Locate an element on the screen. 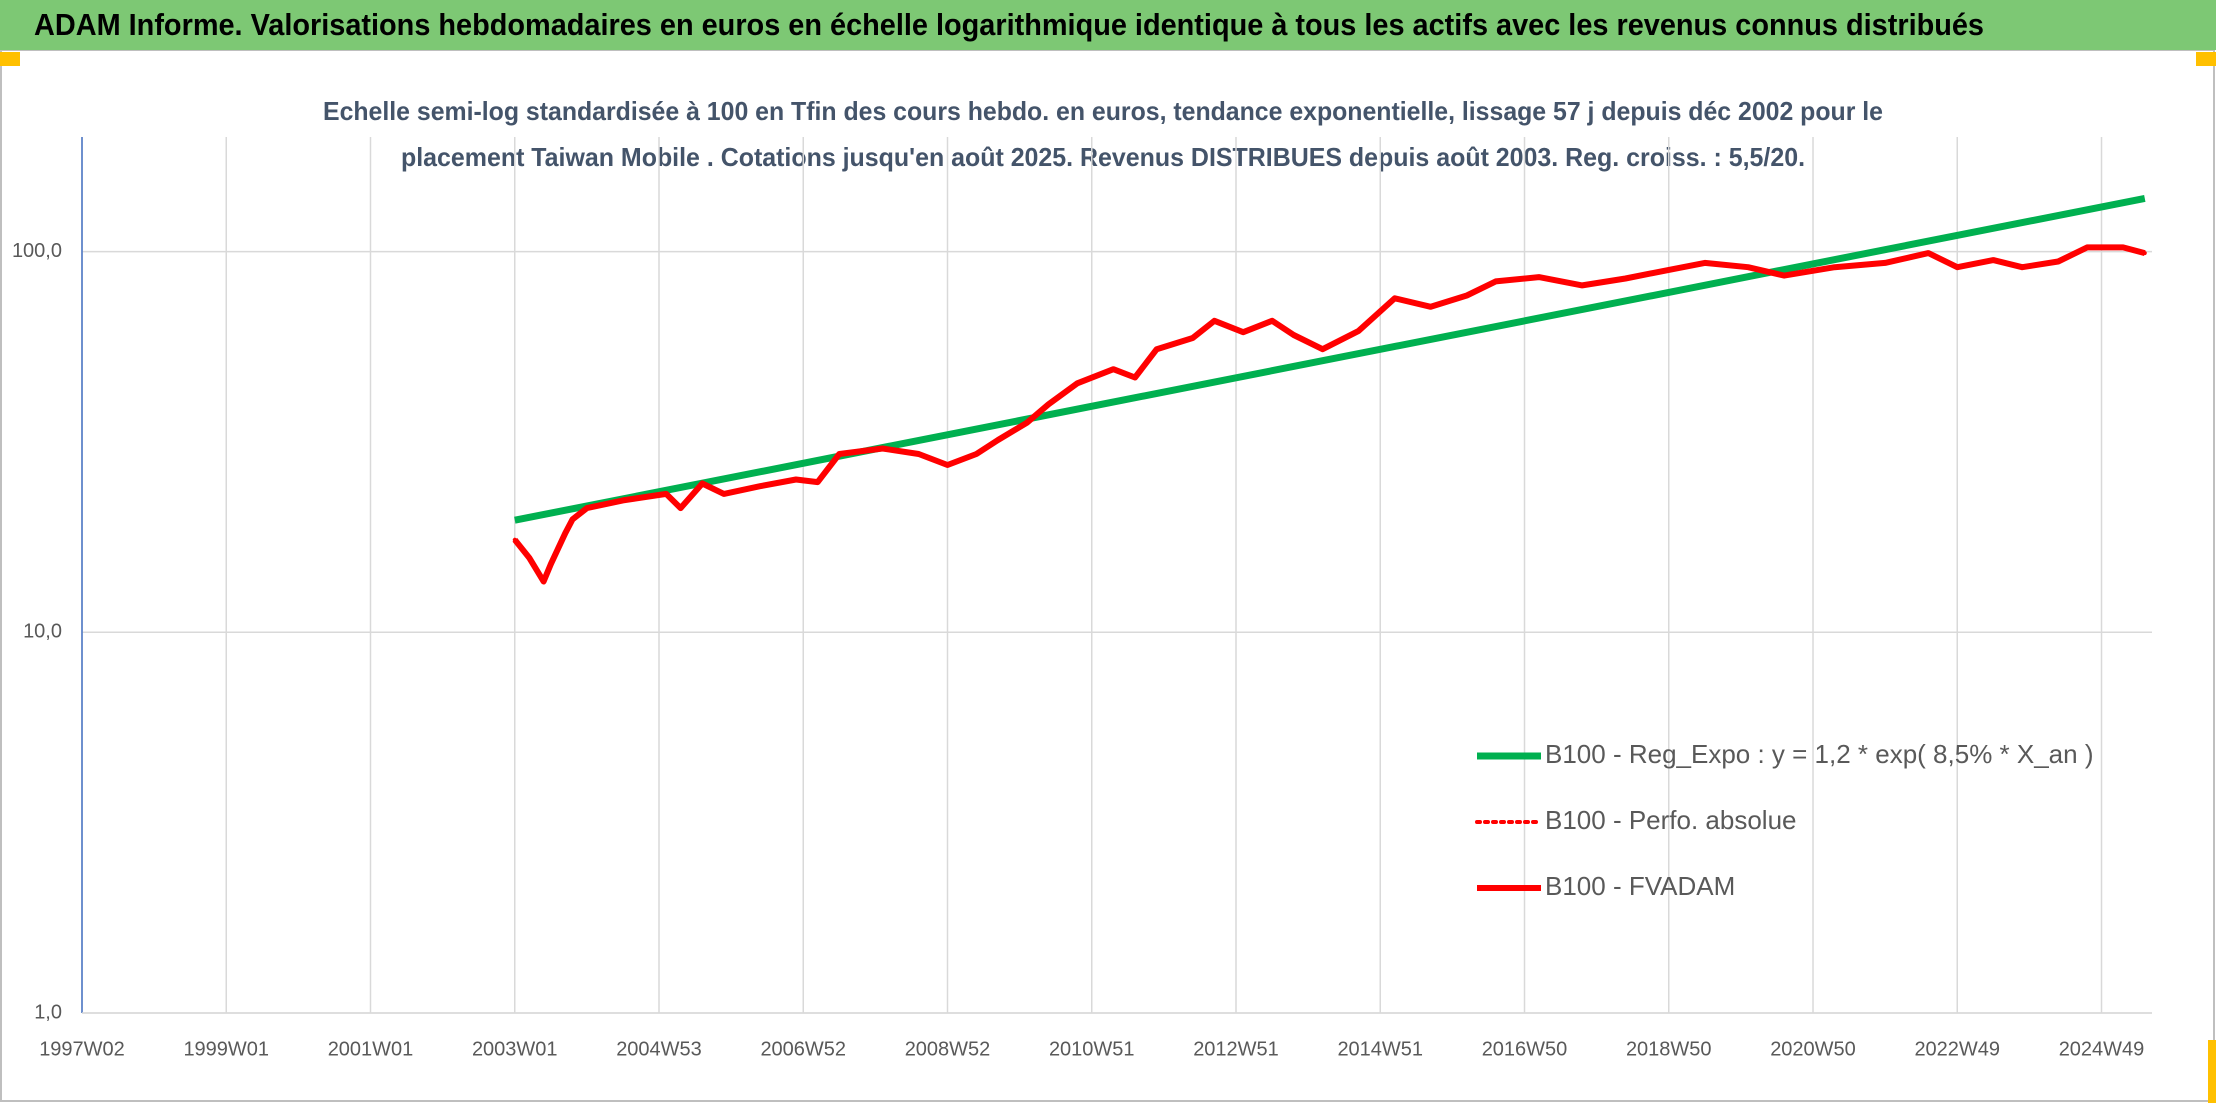 The image size is (2216, 1103). x-tick-label: 2022W49 is located at coordinates (1957, 1049).